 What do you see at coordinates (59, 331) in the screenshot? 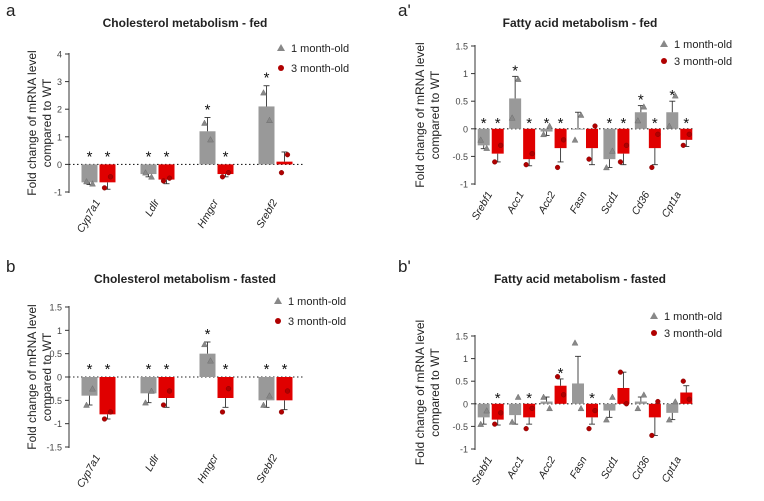
I see `y-tick-label: 1` at bounding box center [59, 331].